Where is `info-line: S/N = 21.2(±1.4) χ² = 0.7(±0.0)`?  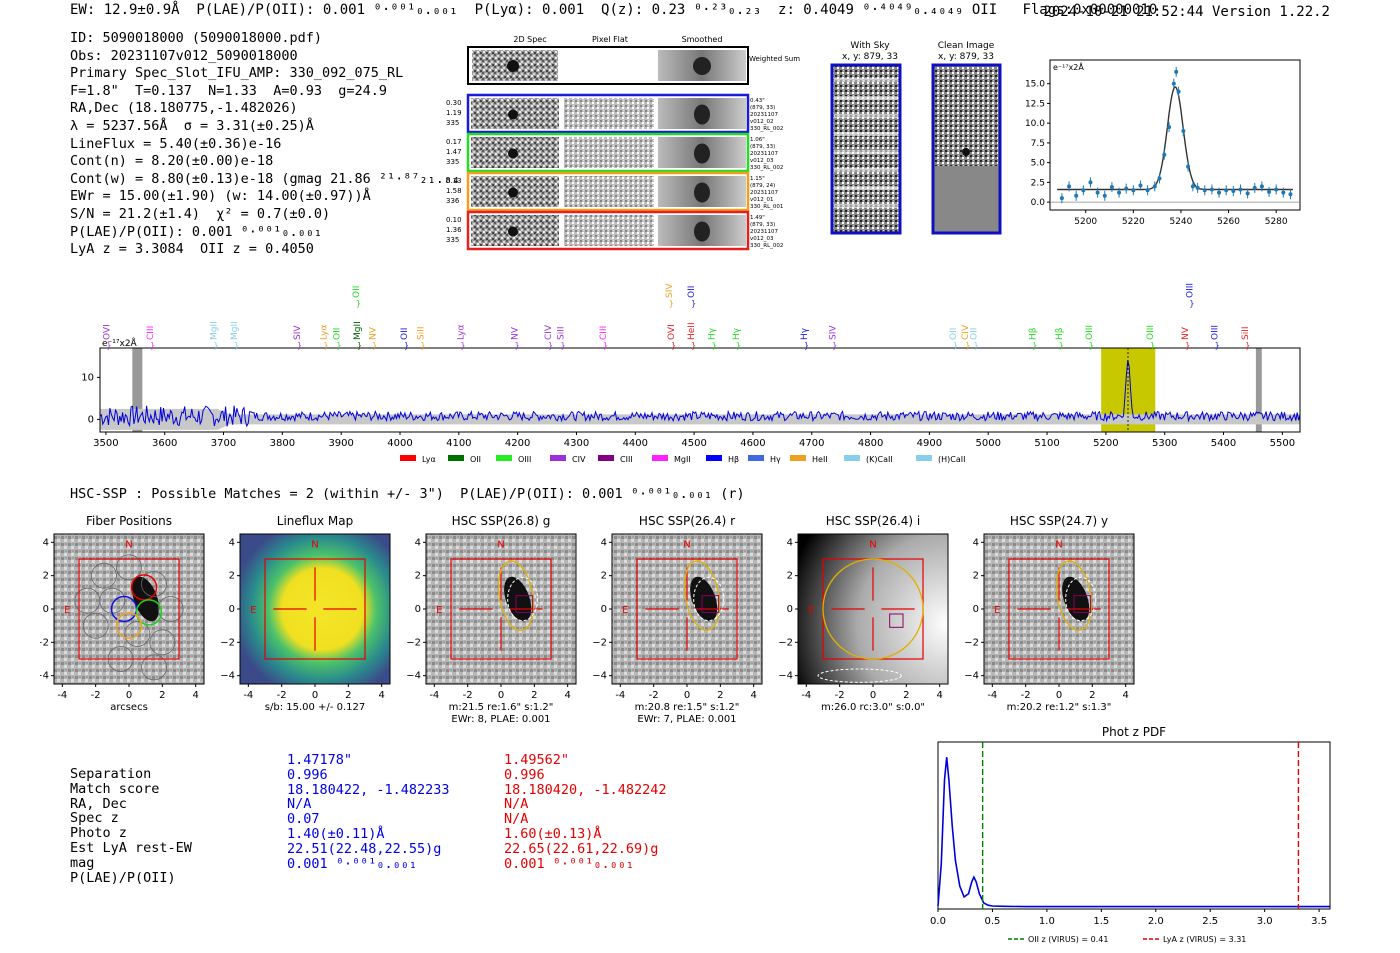
info-line: S/N = 21.2(±1.4) χ² = 0.7(±0.0) is located at coordinates (200, 213).